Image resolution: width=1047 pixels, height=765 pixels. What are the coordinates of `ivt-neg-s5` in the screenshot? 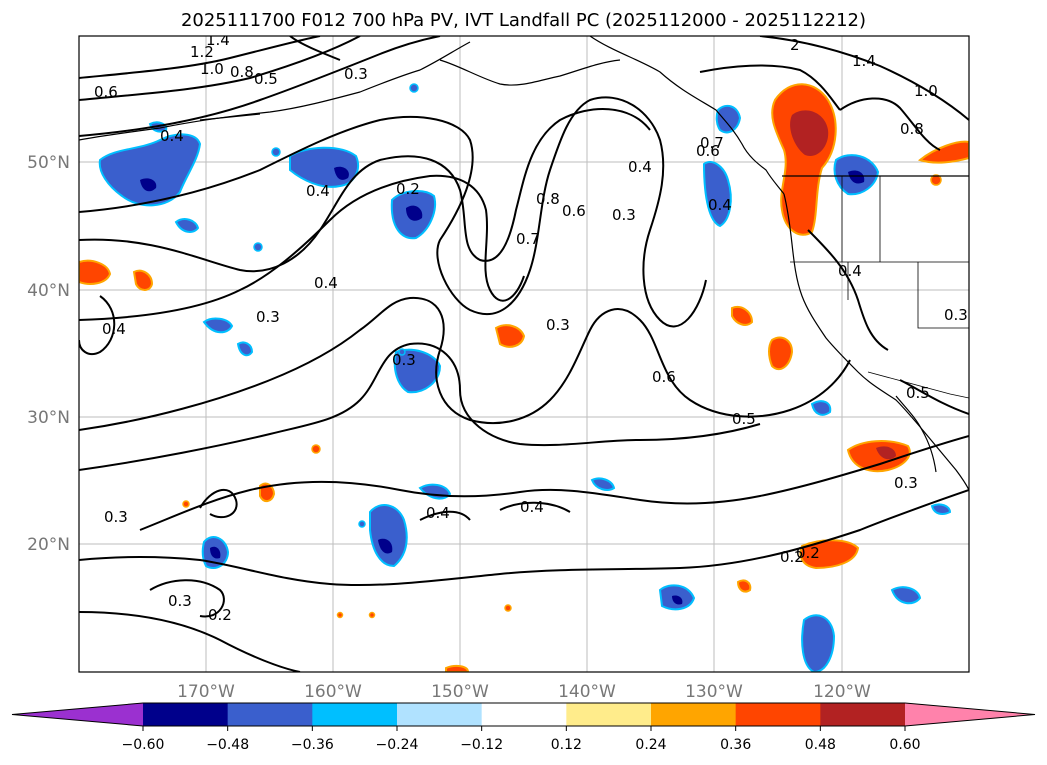 It's located at (941, 509).